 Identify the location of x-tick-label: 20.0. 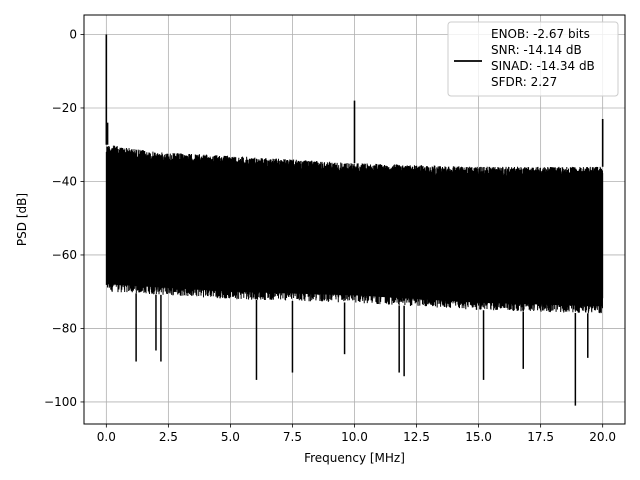
(602, 437).